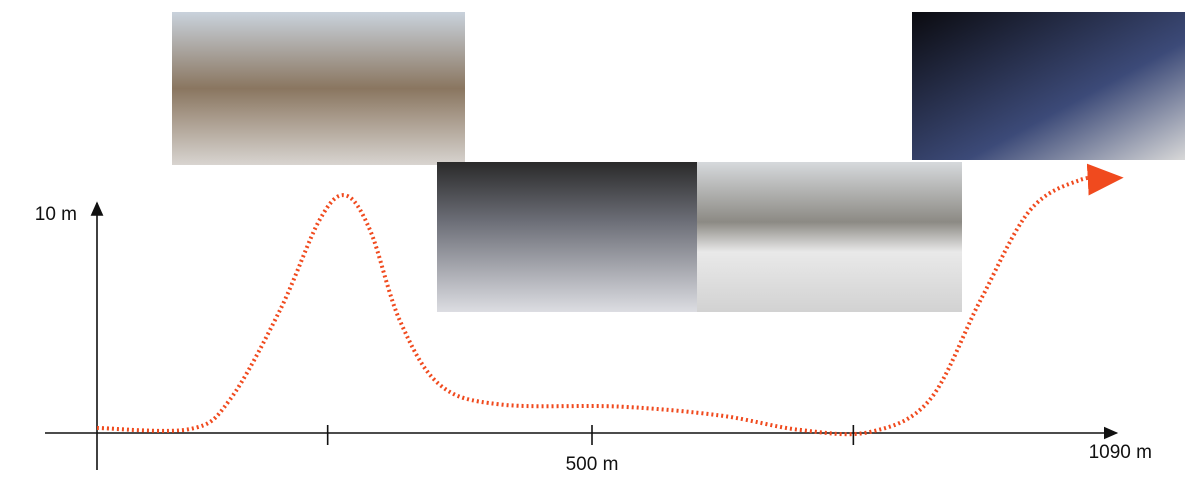  I want to click on x-axis-label: 1090 m, so click(1120, 452).